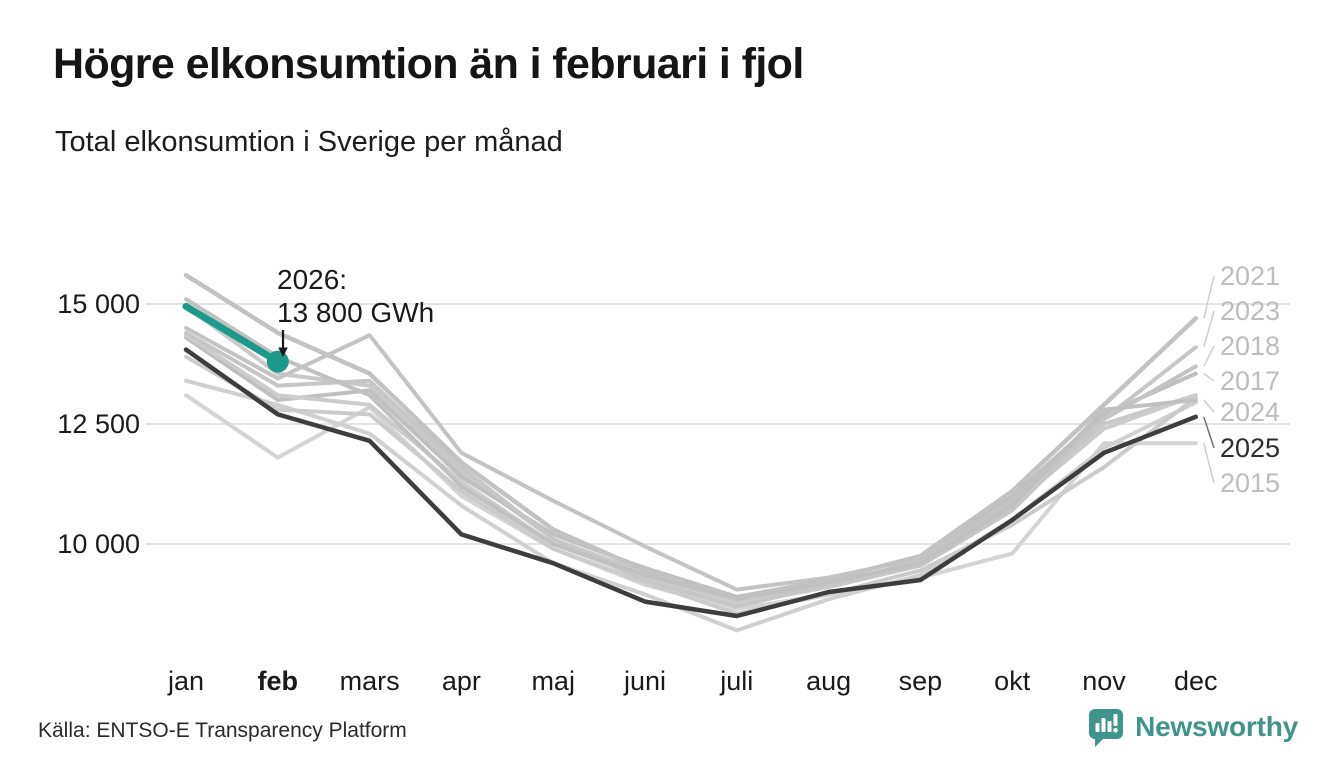 This screenshot has height=780, width=1340. I want to click on chart-line-2026, so click(232, 334).